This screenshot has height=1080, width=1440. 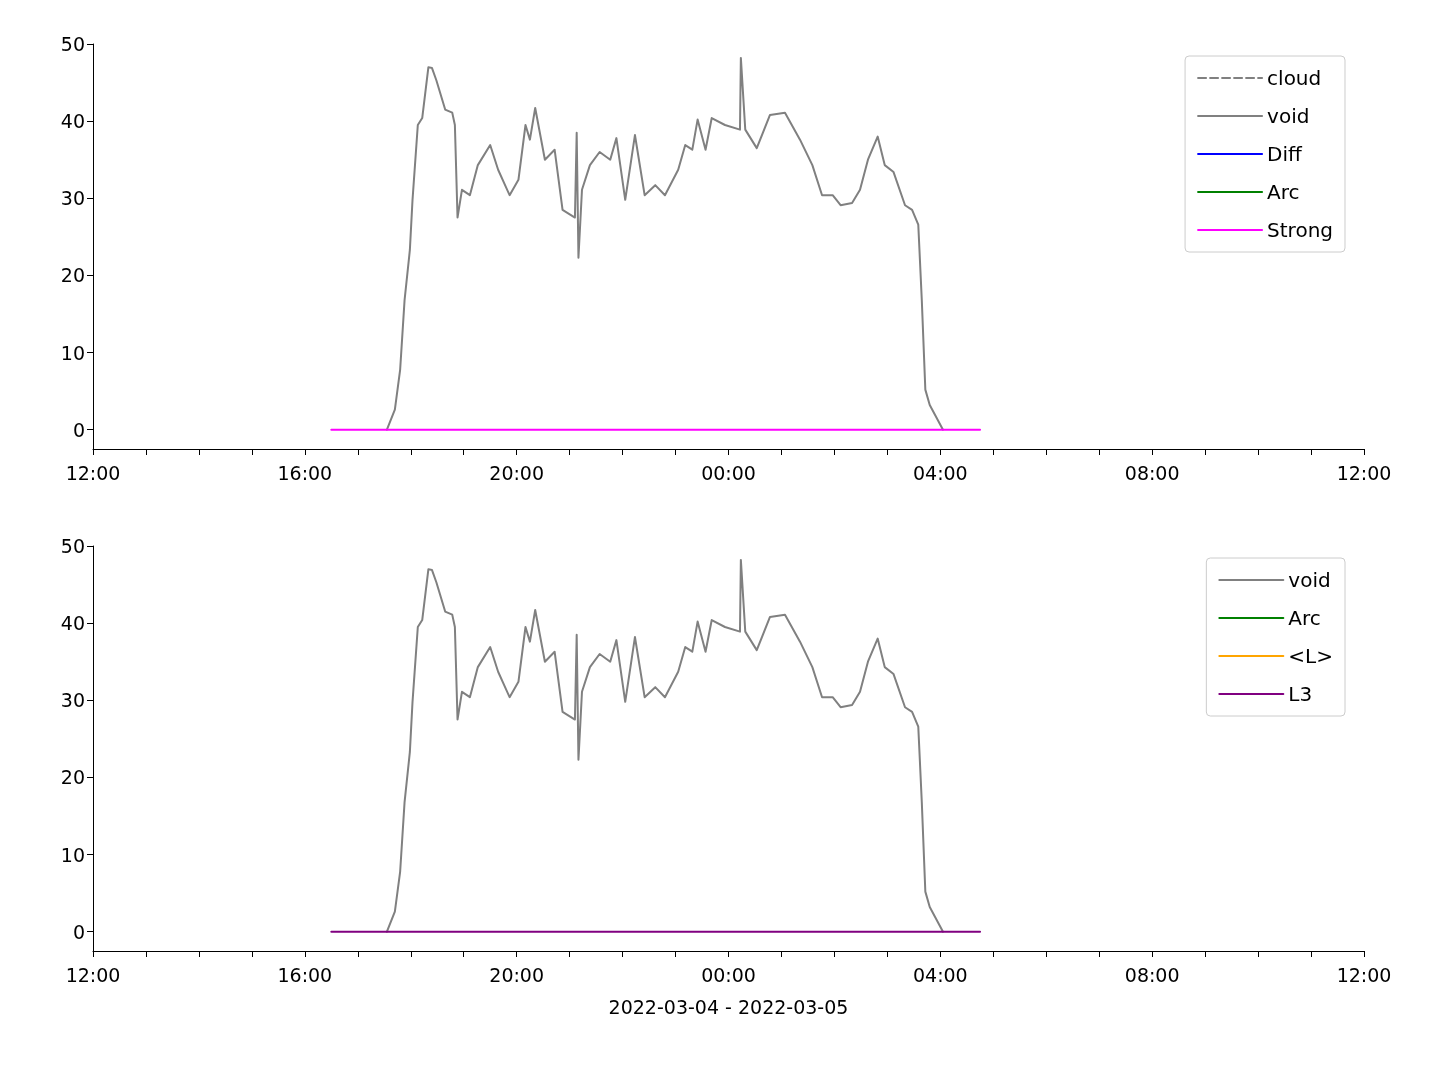 I want to click on legend-label: Diff, so click(x=1285, y=154).